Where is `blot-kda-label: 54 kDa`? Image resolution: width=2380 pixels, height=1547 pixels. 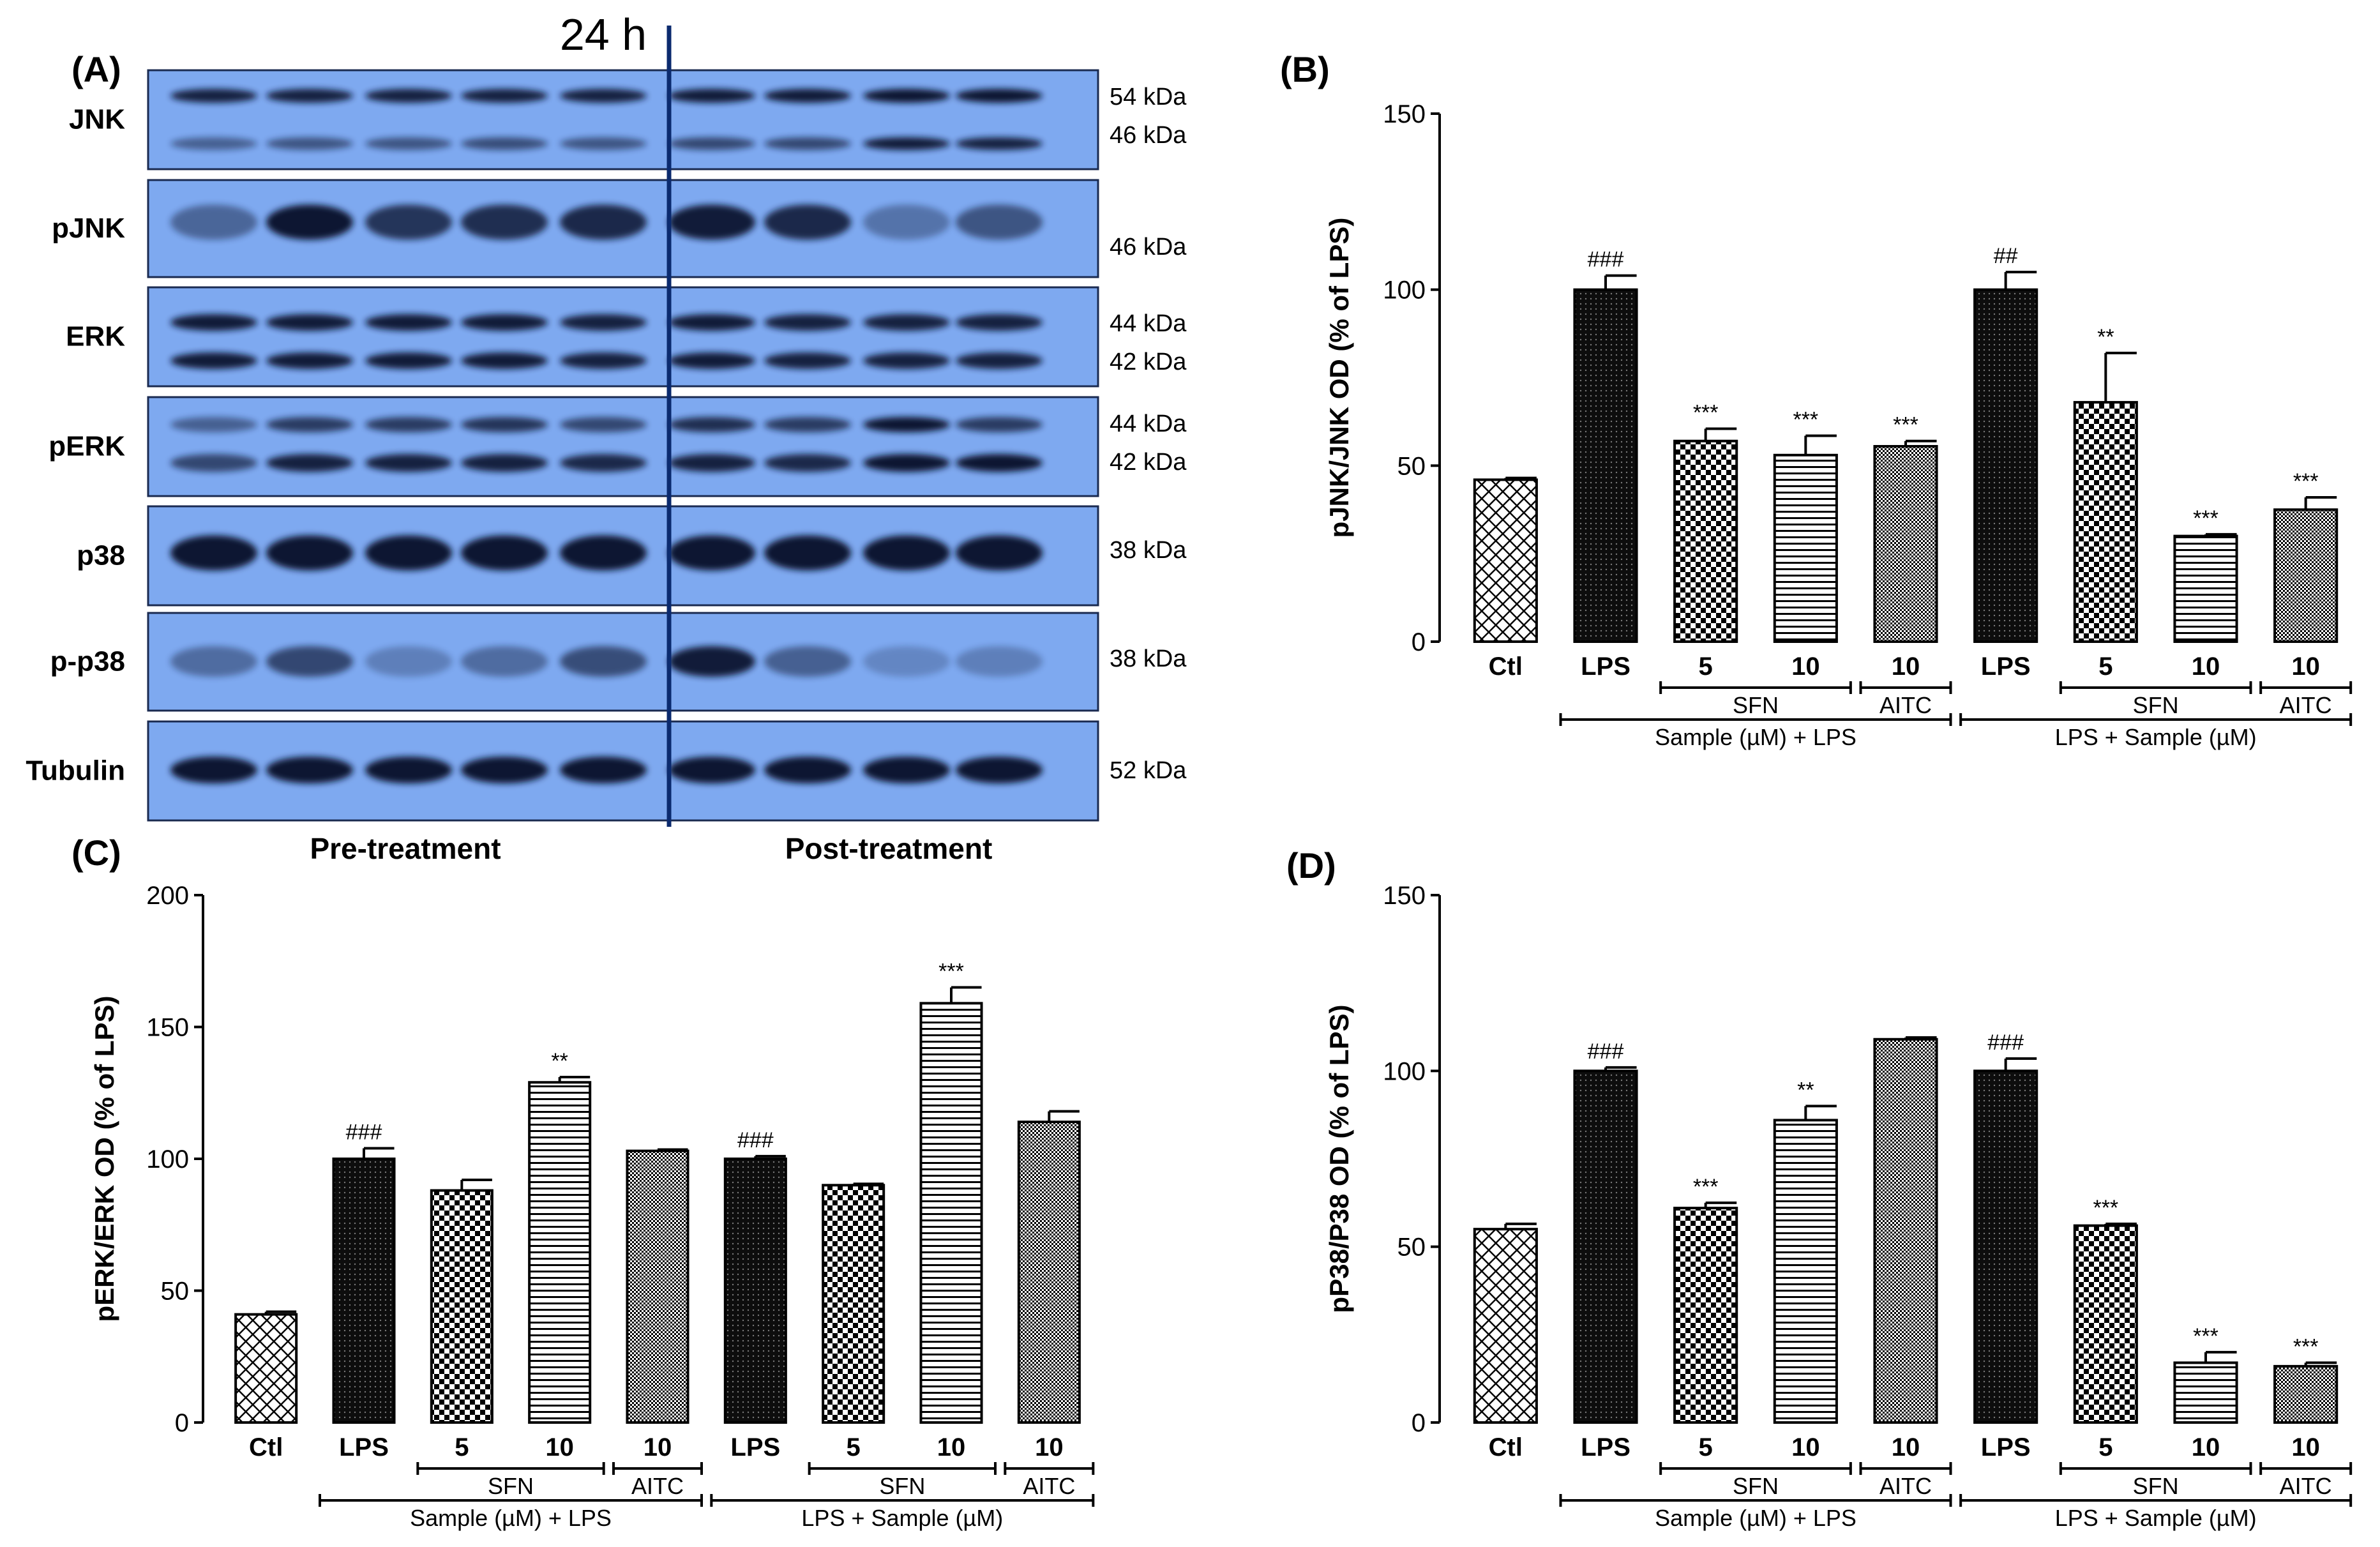 blot-kda-label: 54 kDa is located at coordinates (1148, 97).